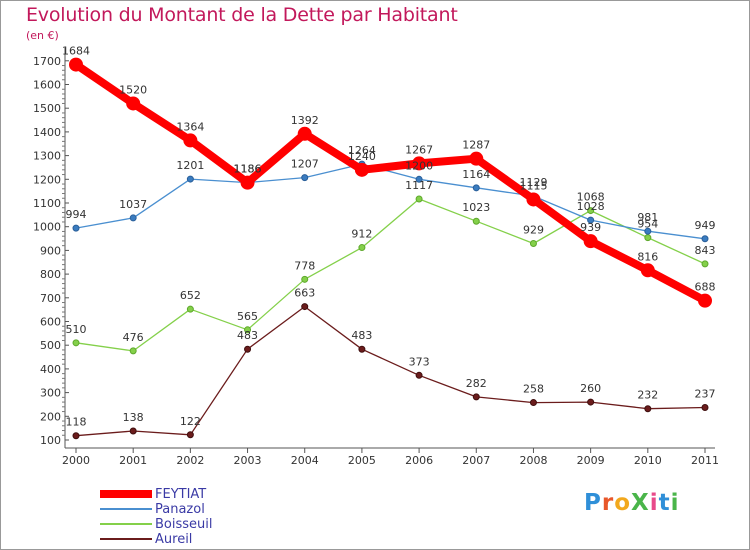 The image size is (750, 550). I want to click on y-tick-label: 1500, so click(47, 108).